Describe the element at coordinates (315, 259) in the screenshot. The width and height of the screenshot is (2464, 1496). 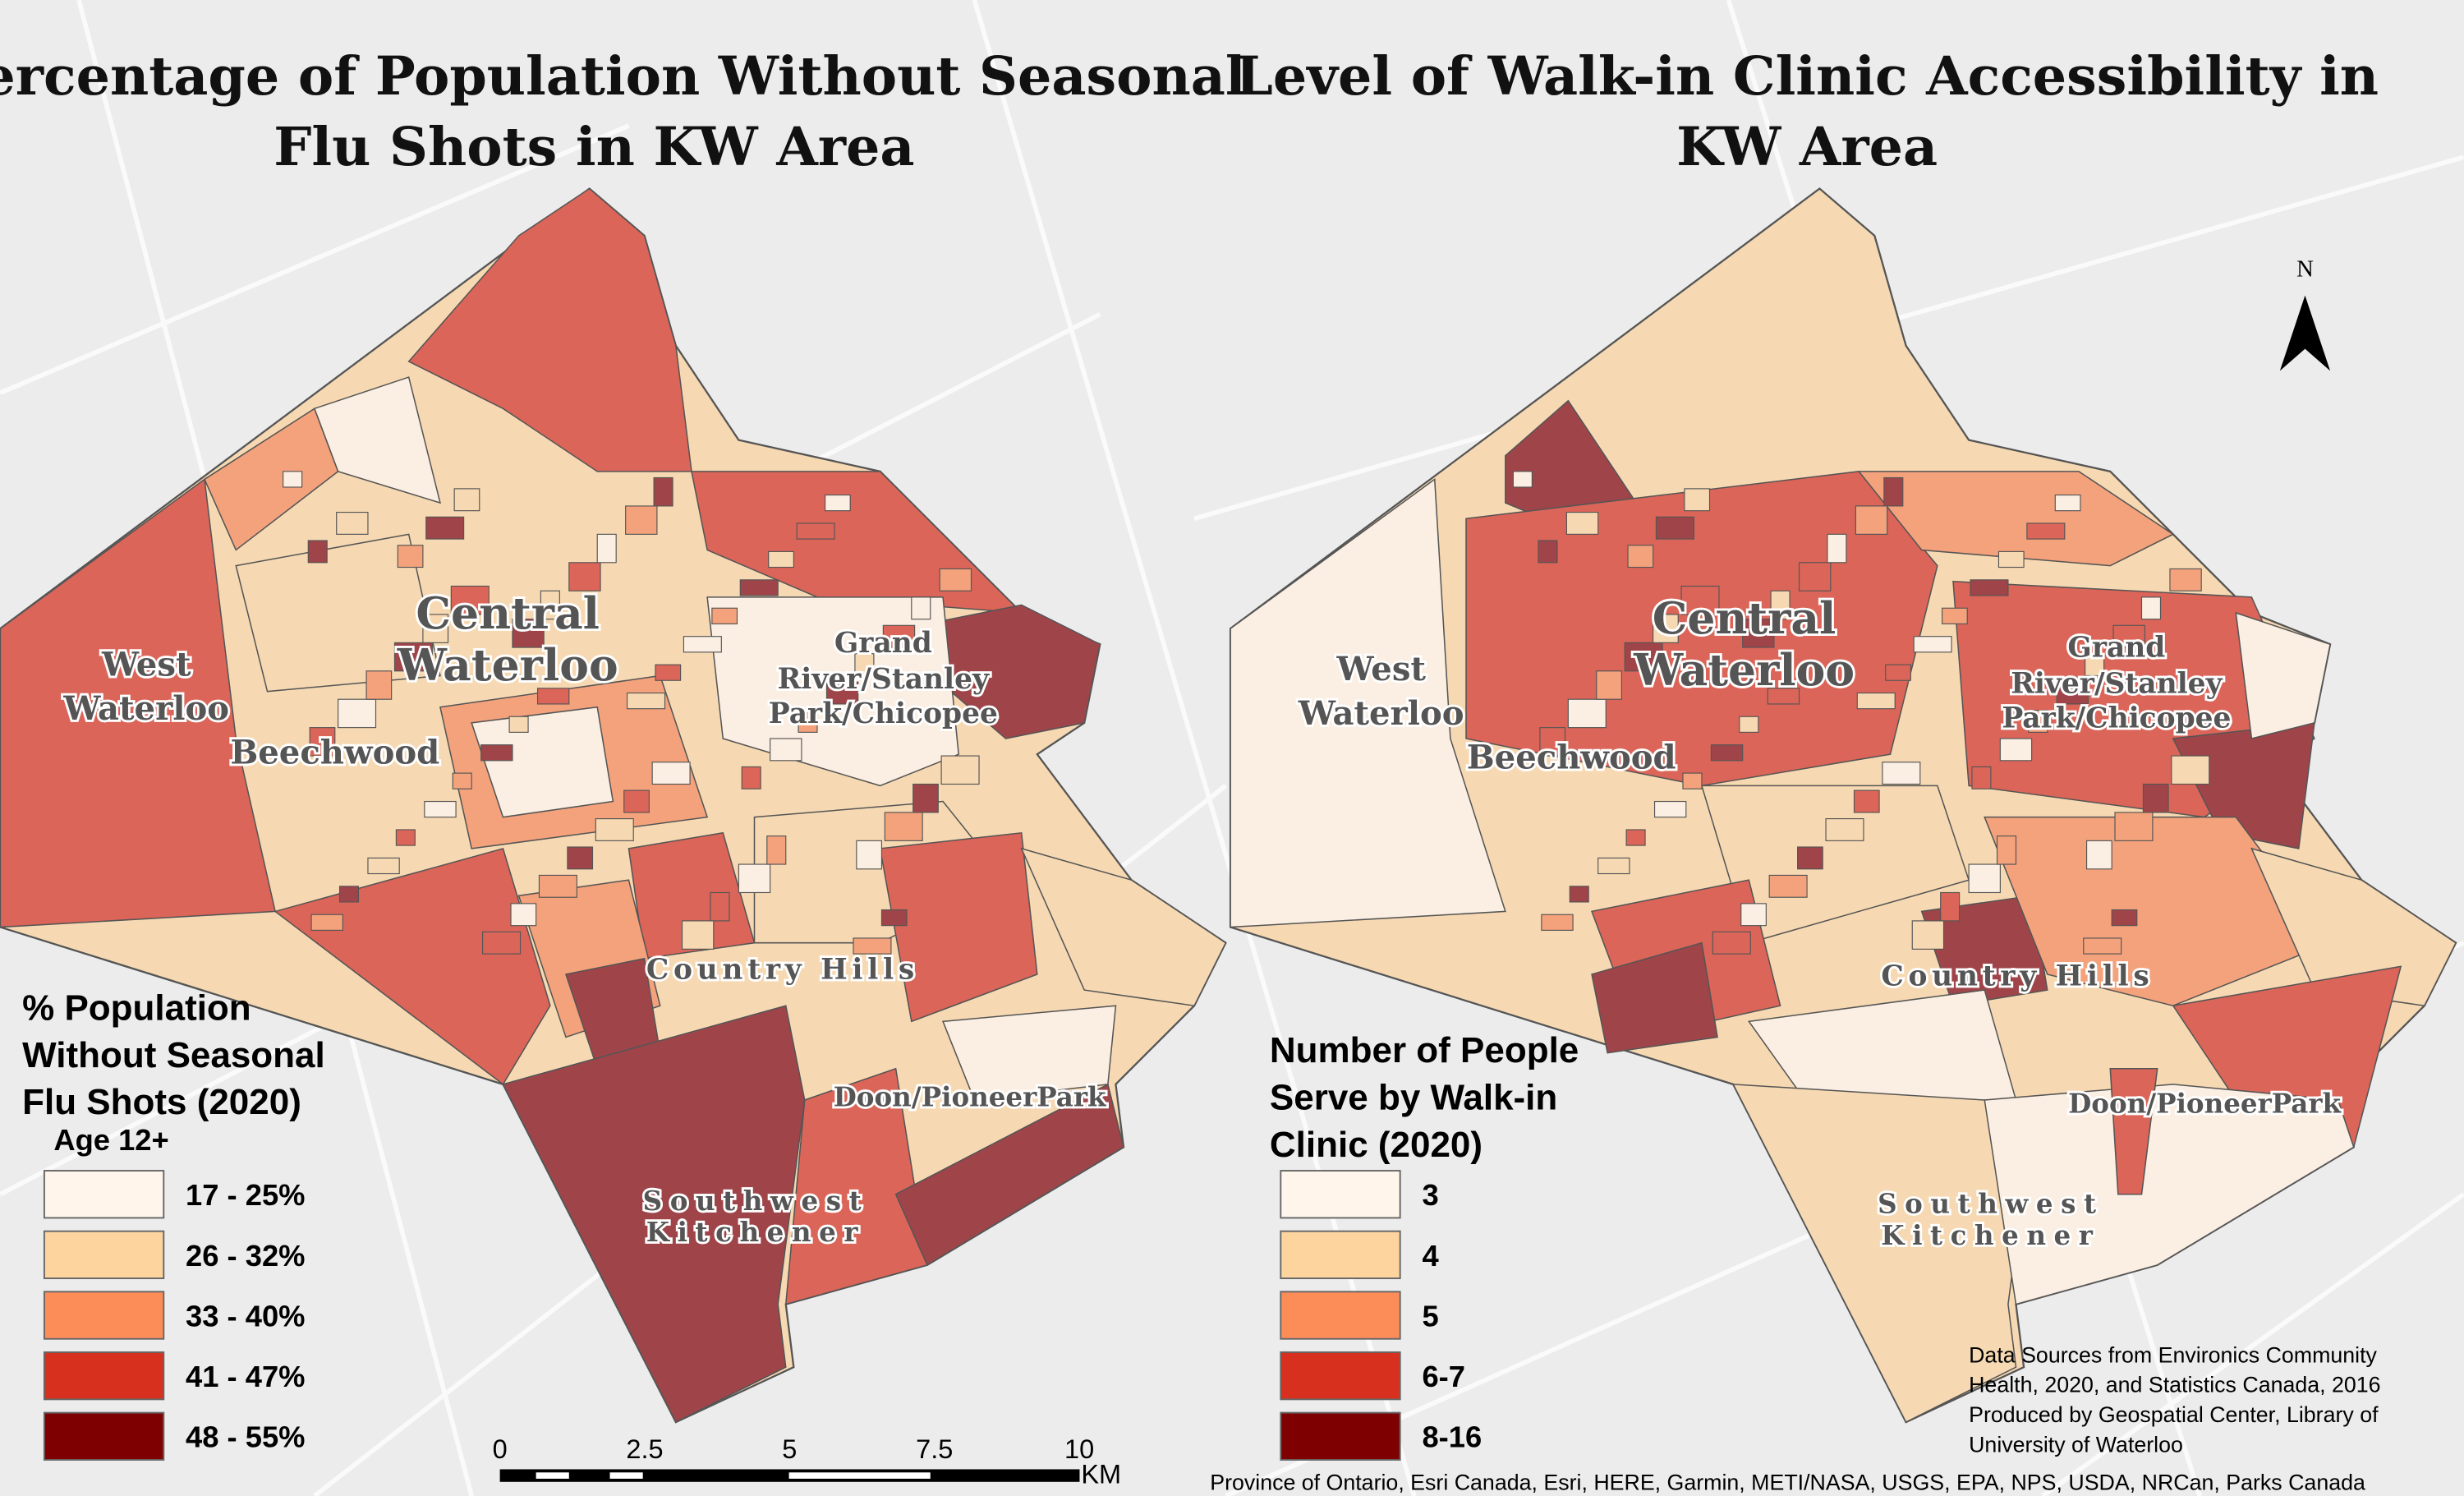
I see `basemap-road` at that location.